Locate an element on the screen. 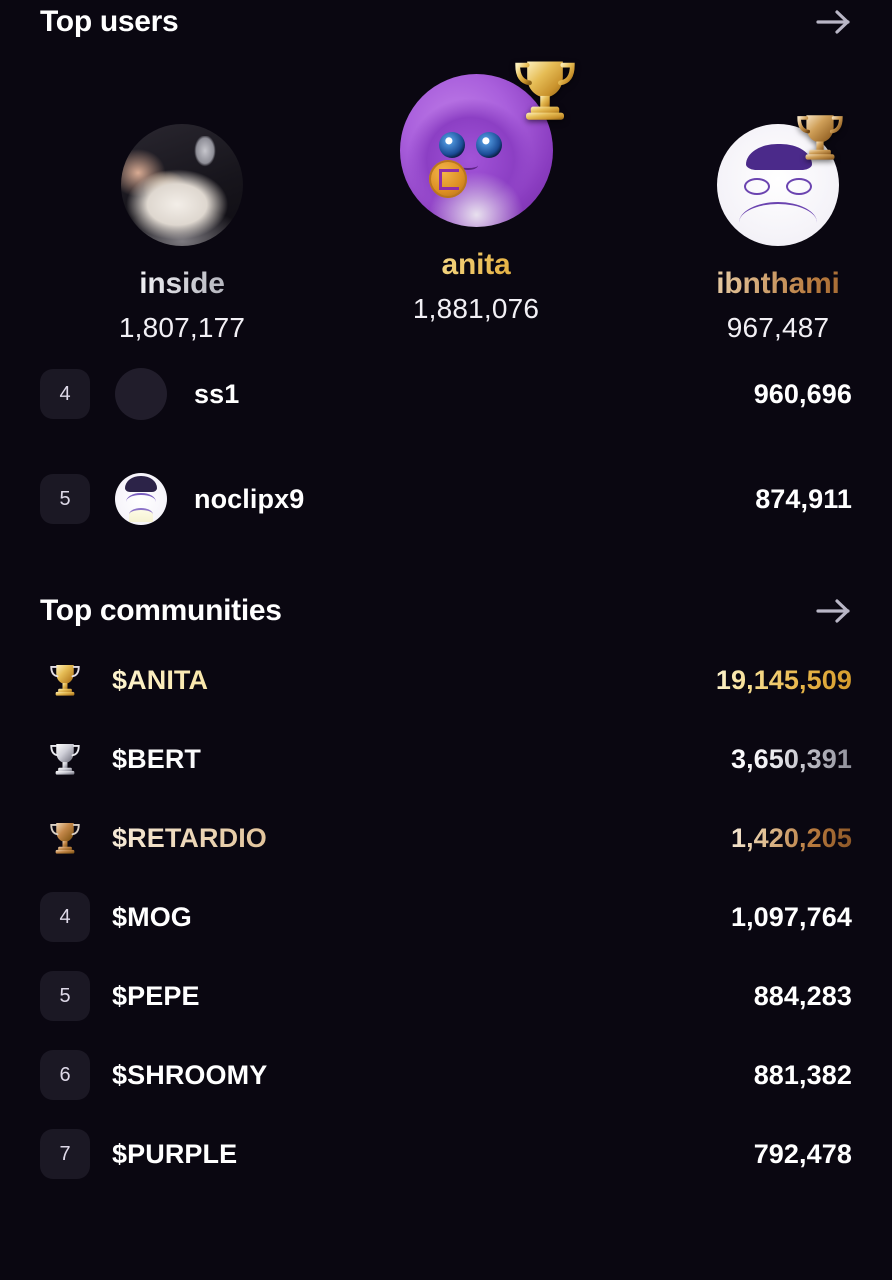 The width and height of the screenshot is (892, 1280). top-users-header: Top users is located at coordinates (446, 22).